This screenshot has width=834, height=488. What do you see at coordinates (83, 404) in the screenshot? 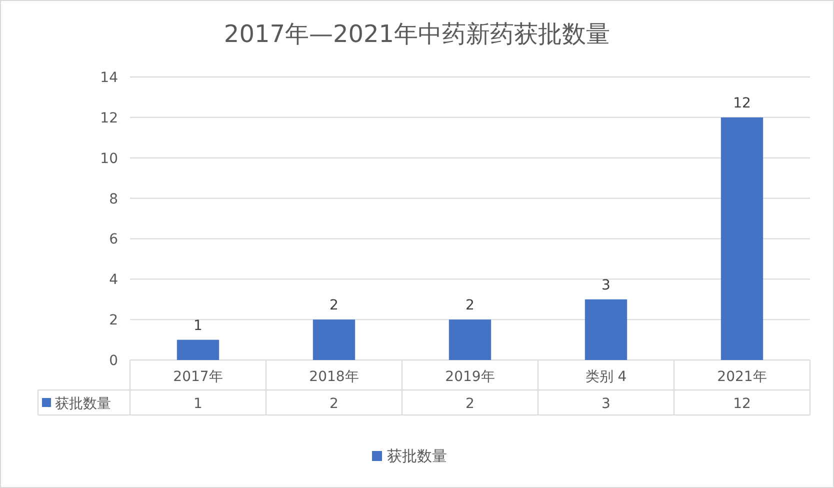
I see `table-series: 获批数量` at bounding box center [83, 404].